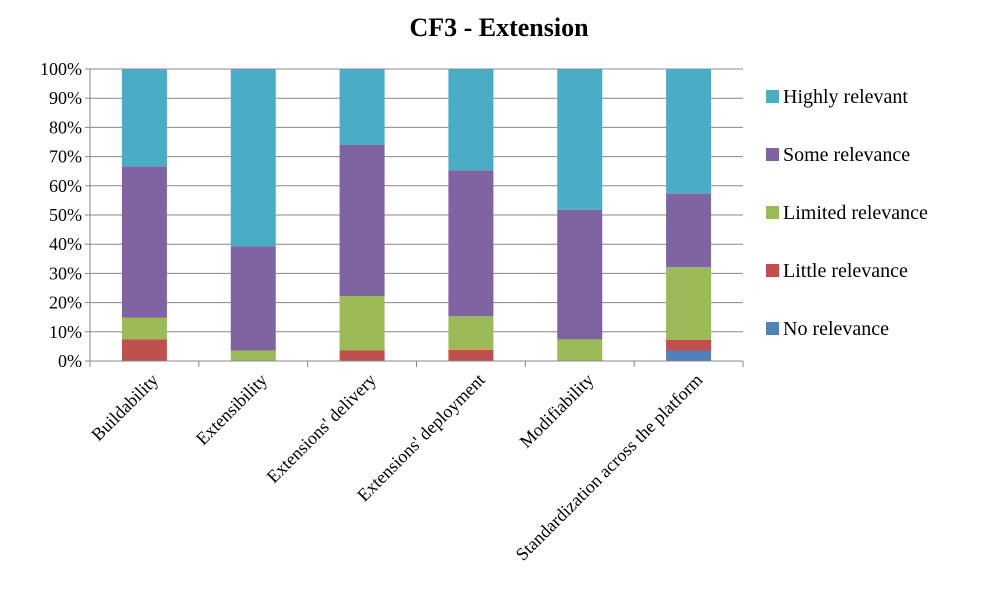 This screenshot has height=613, width=999. I want to click on category-label: Extensibility, so click(231, 409).